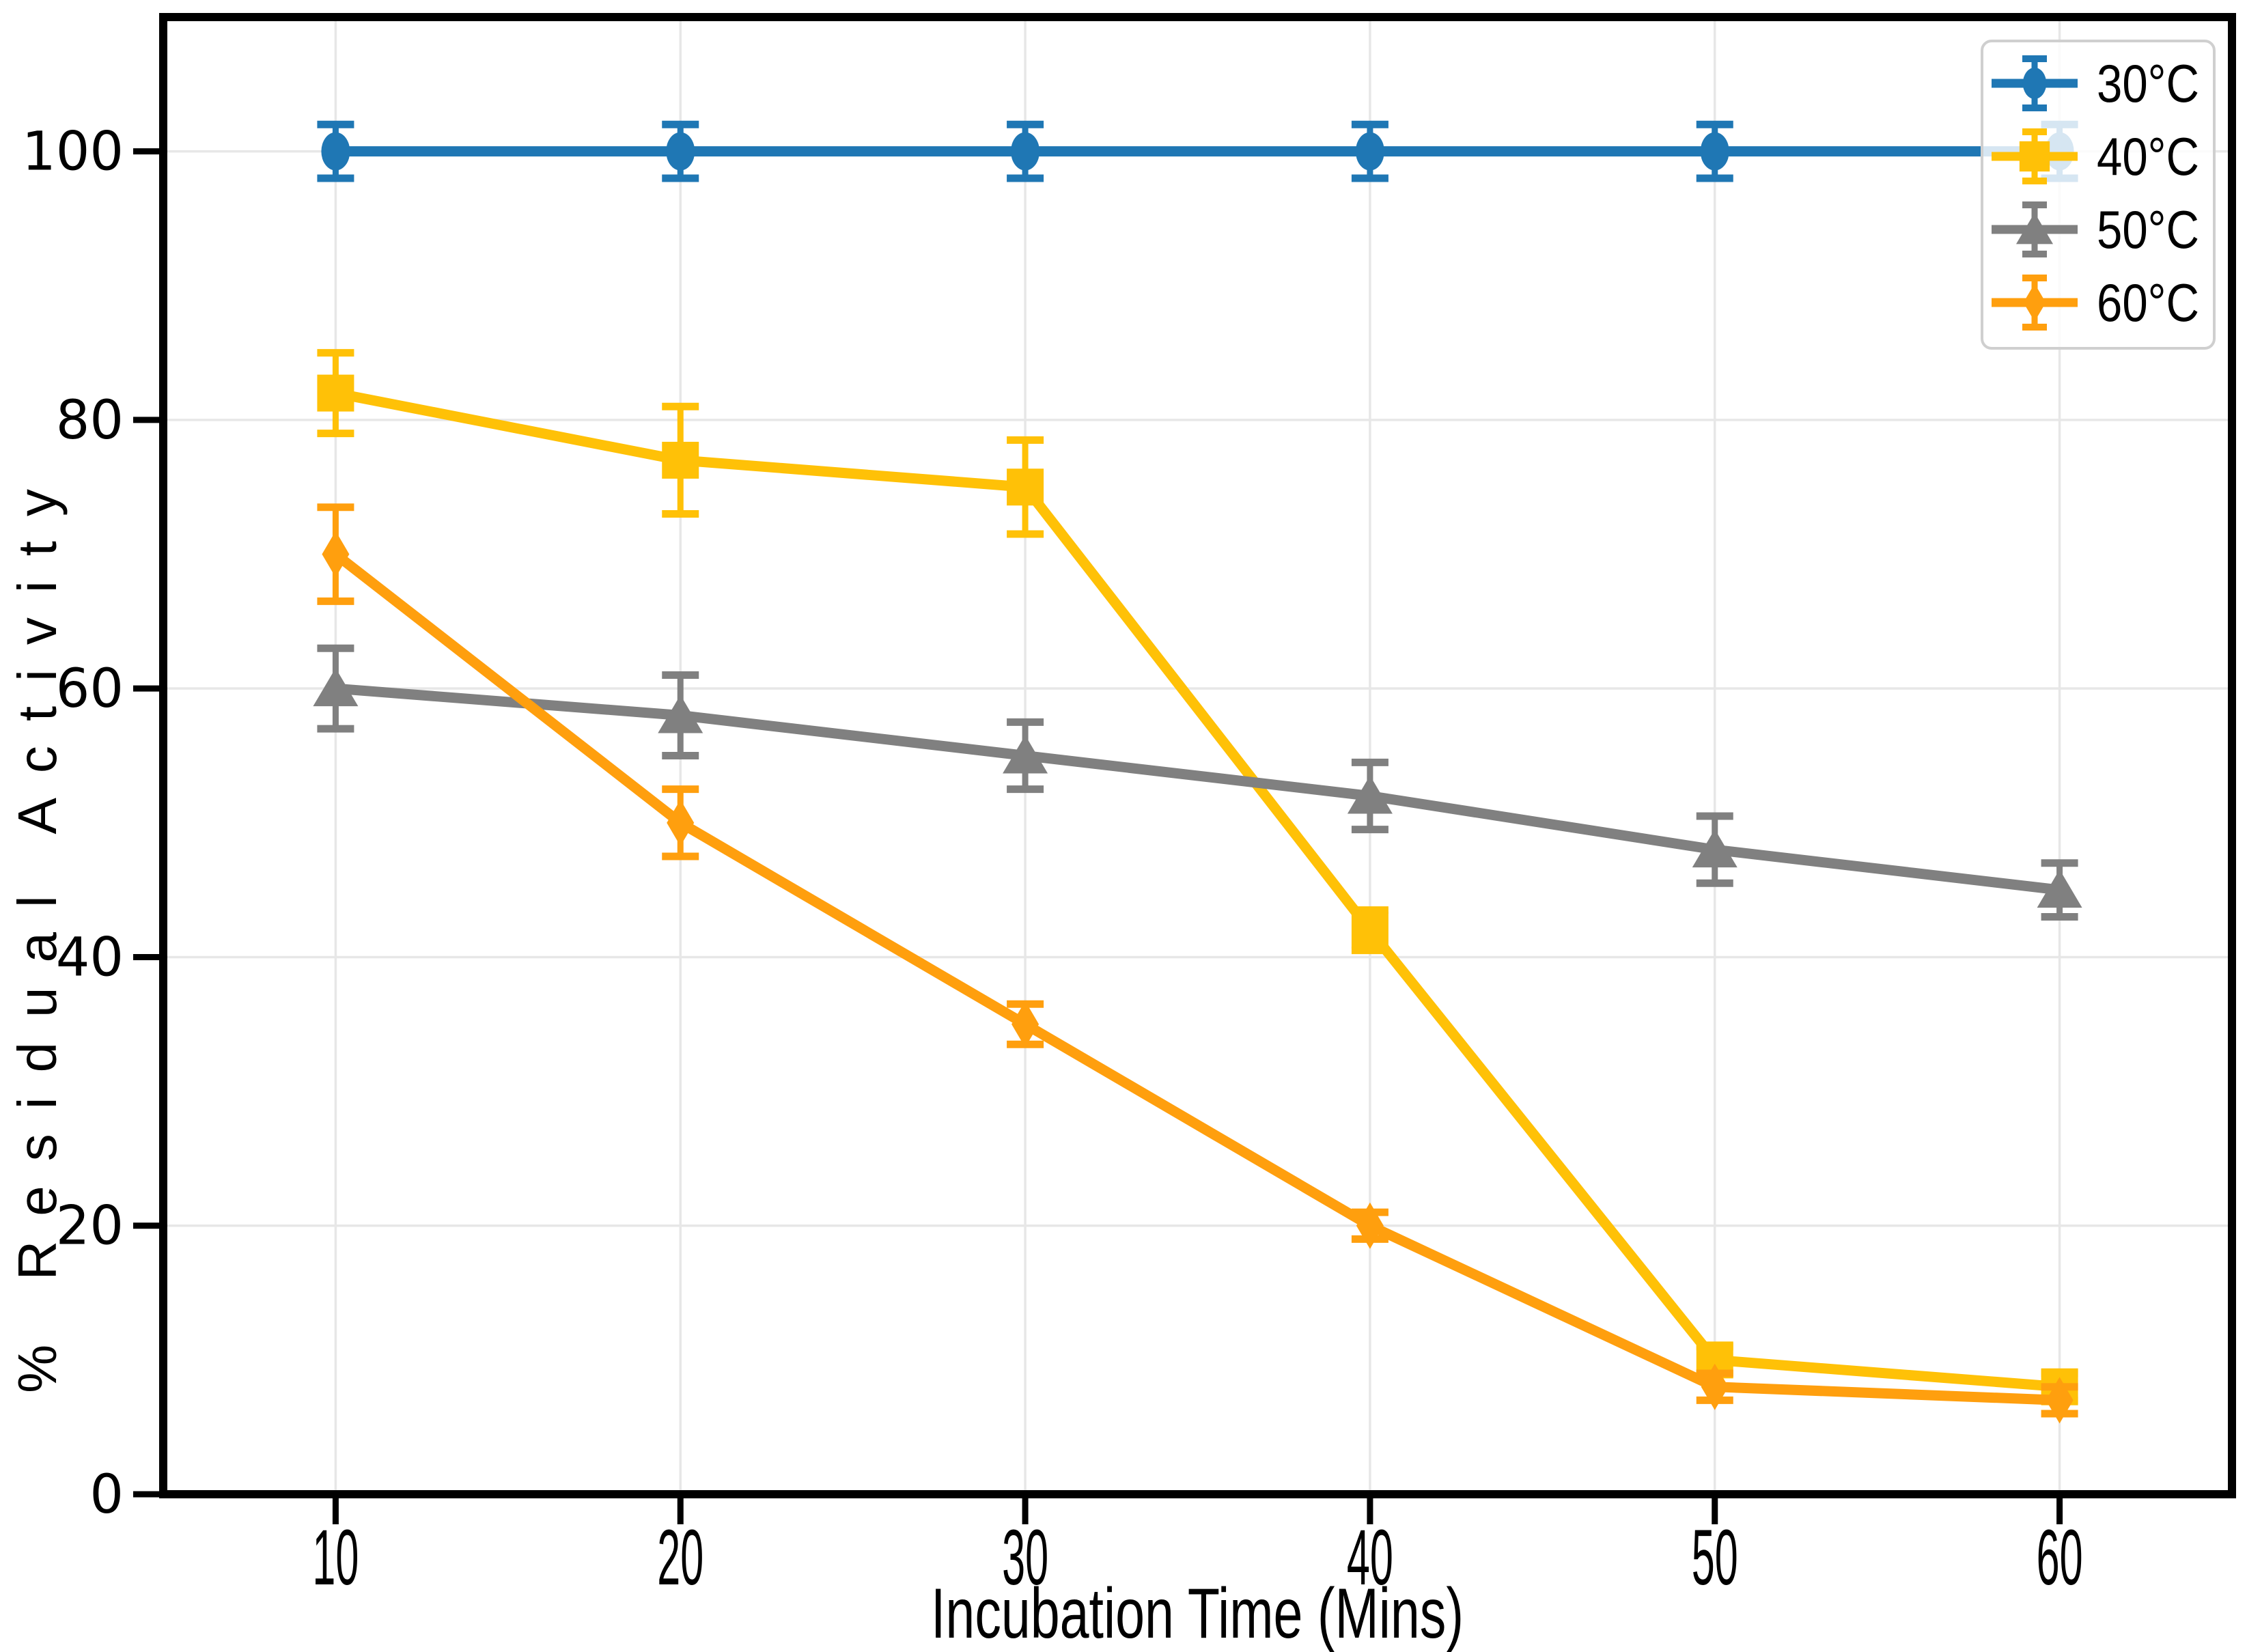  What do you see at coordinates (106, 1495) in the screenshot?
I see `y-tick-label: 0` at bounding box center [106, 1495].